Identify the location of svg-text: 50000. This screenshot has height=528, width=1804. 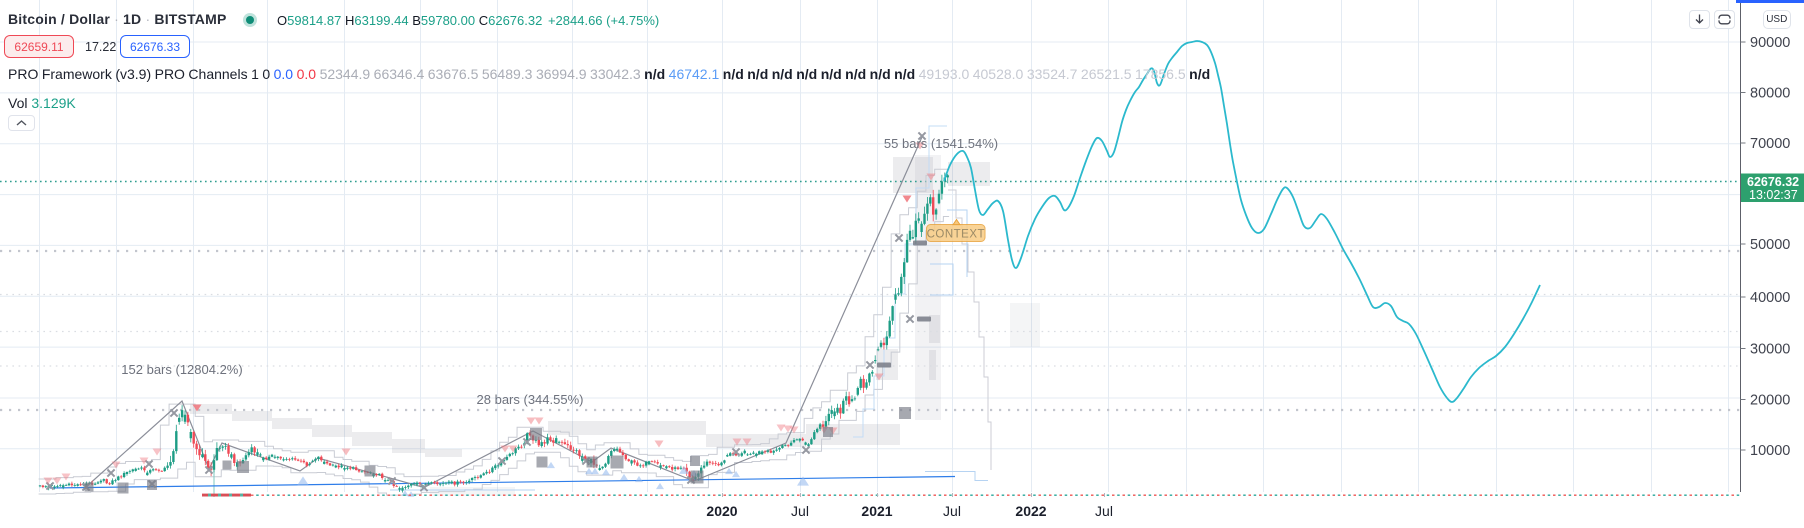
(1770, 245).